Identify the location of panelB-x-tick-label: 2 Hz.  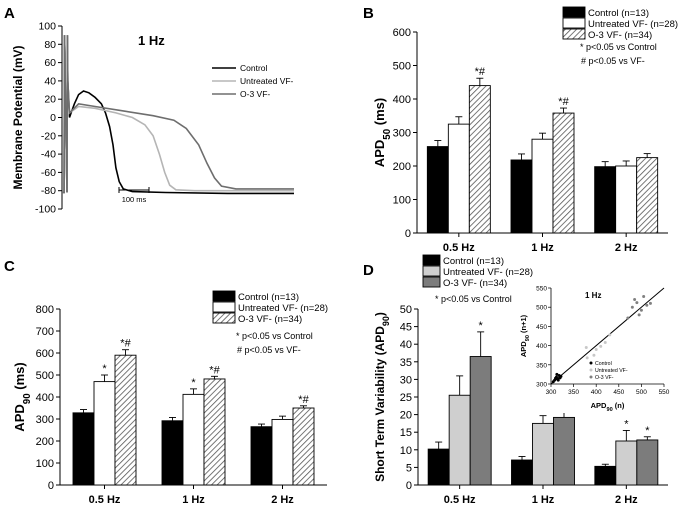
(626, 248).